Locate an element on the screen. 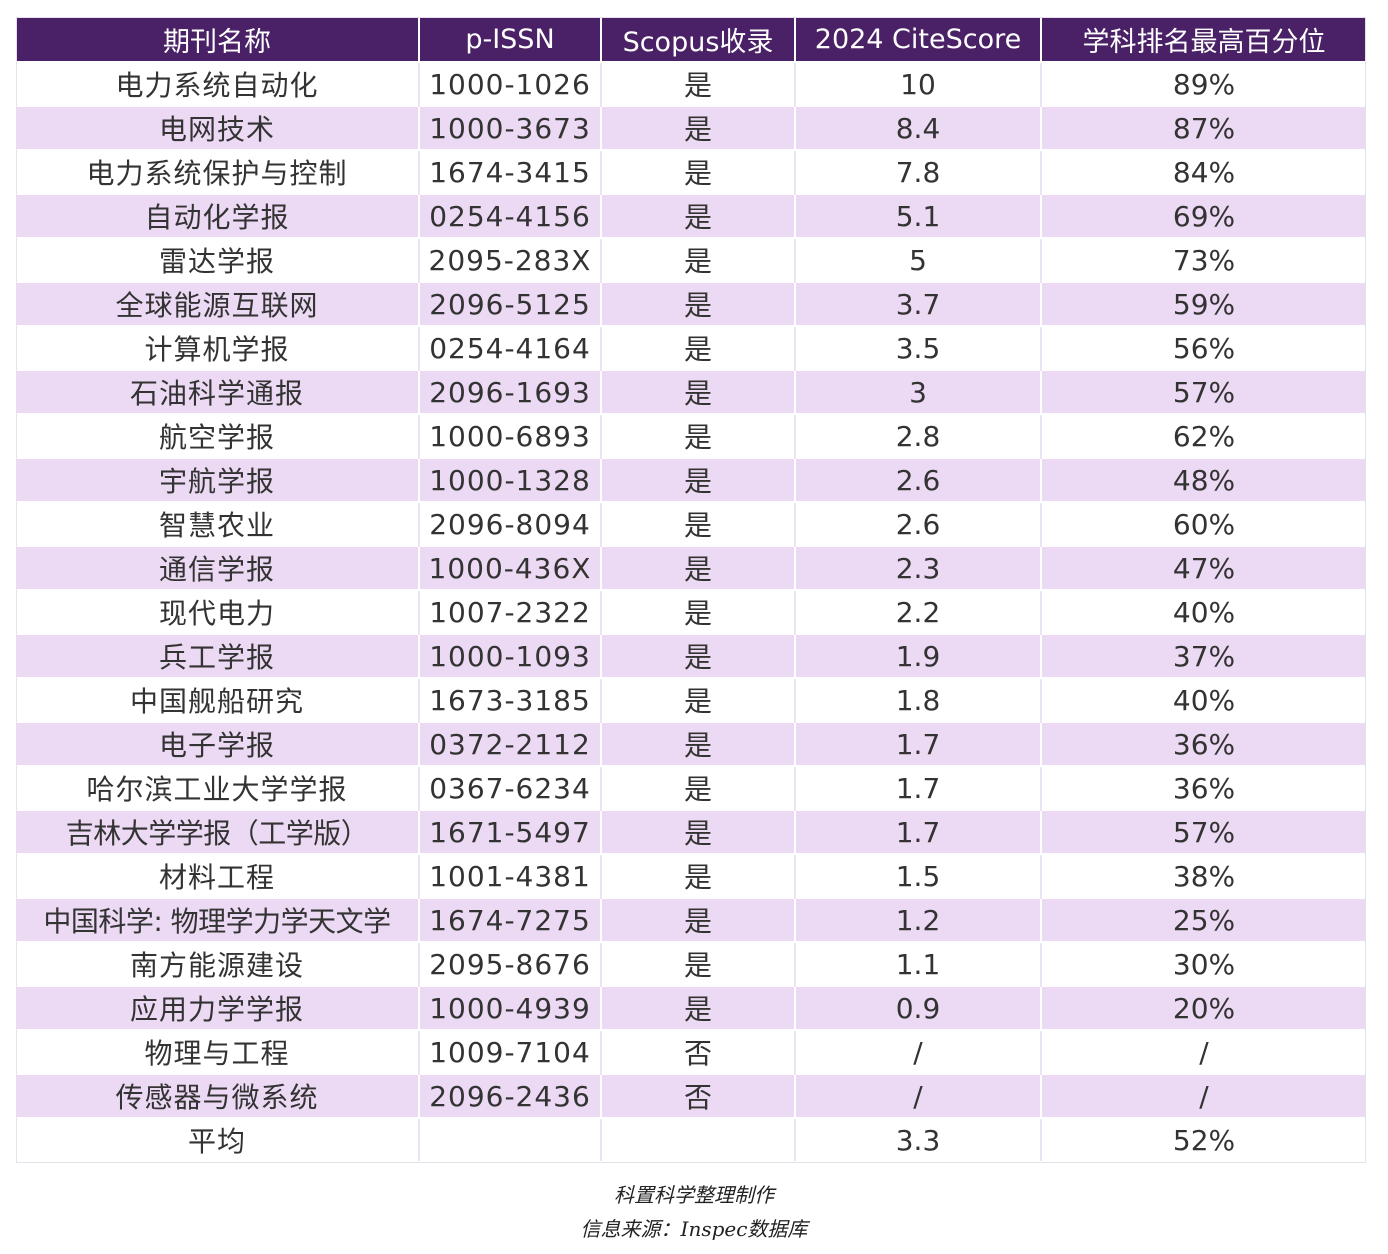  cell-percentile: 89% is located at coordinates (1203, 83).